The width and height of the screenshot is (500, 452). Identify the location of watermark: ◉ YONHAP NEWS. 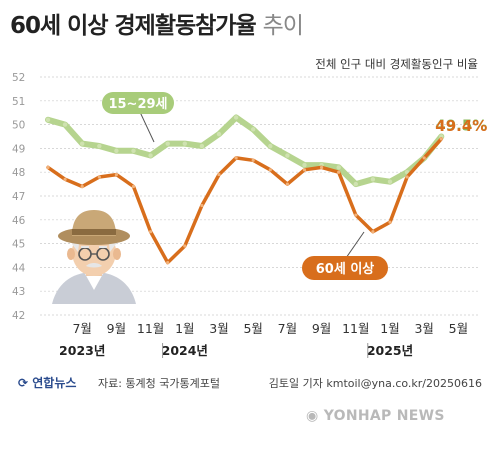
(375, 416).